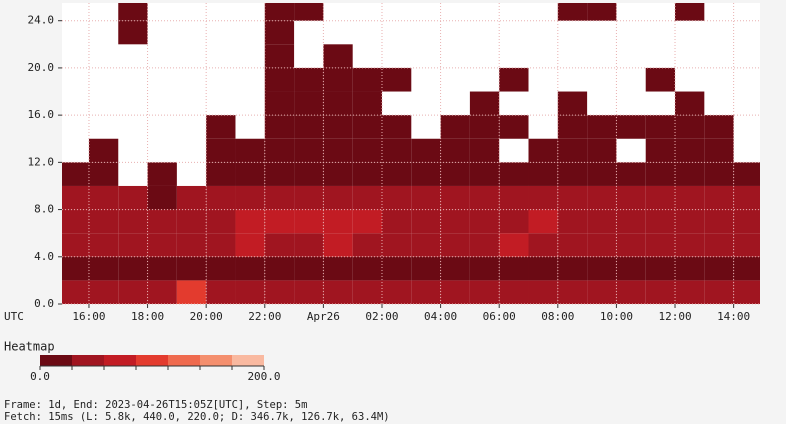  I want to click on x-tick-label: 18:00, so click(147, 316).